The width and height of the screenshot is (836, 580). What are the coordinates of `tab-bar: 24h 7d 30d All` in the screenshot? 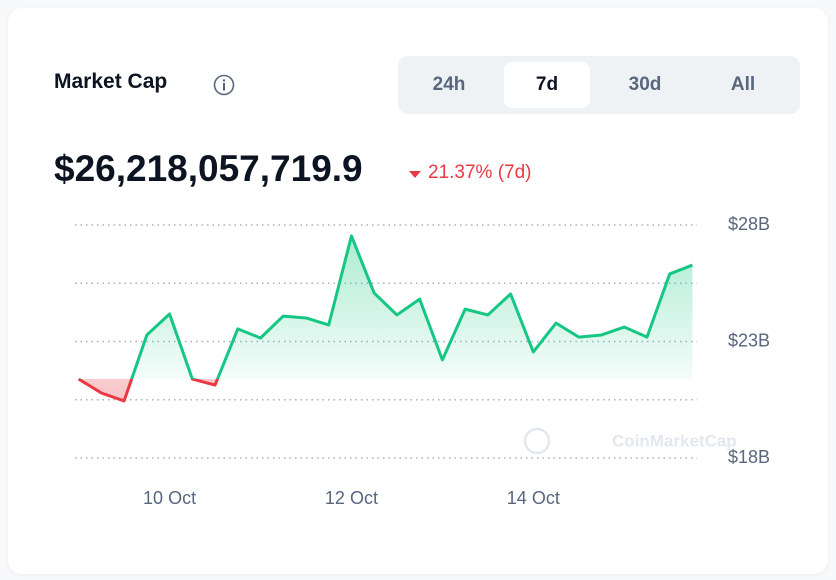 It's located at (599, 85).